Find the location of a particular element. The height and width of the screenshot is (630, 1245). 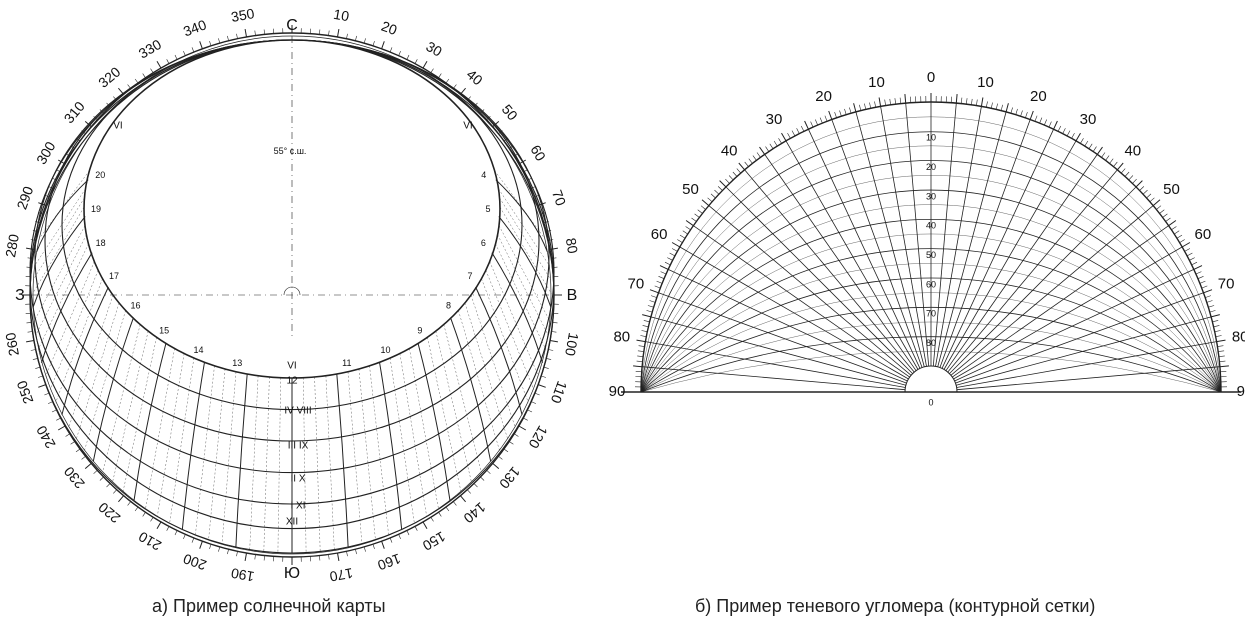

month-label: XII is located at coordinates (292, 522).